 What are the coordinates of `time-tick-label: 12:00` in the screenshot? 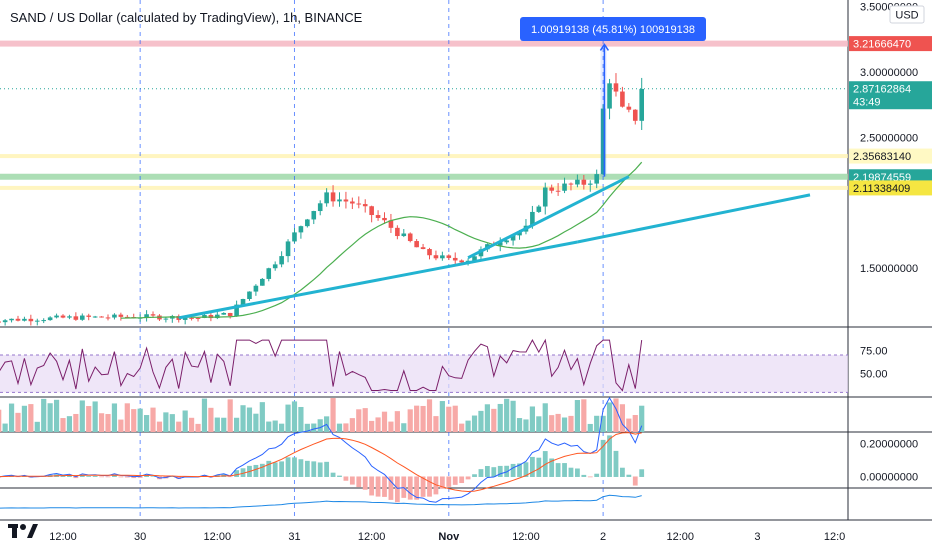 It's located at (372, 537).